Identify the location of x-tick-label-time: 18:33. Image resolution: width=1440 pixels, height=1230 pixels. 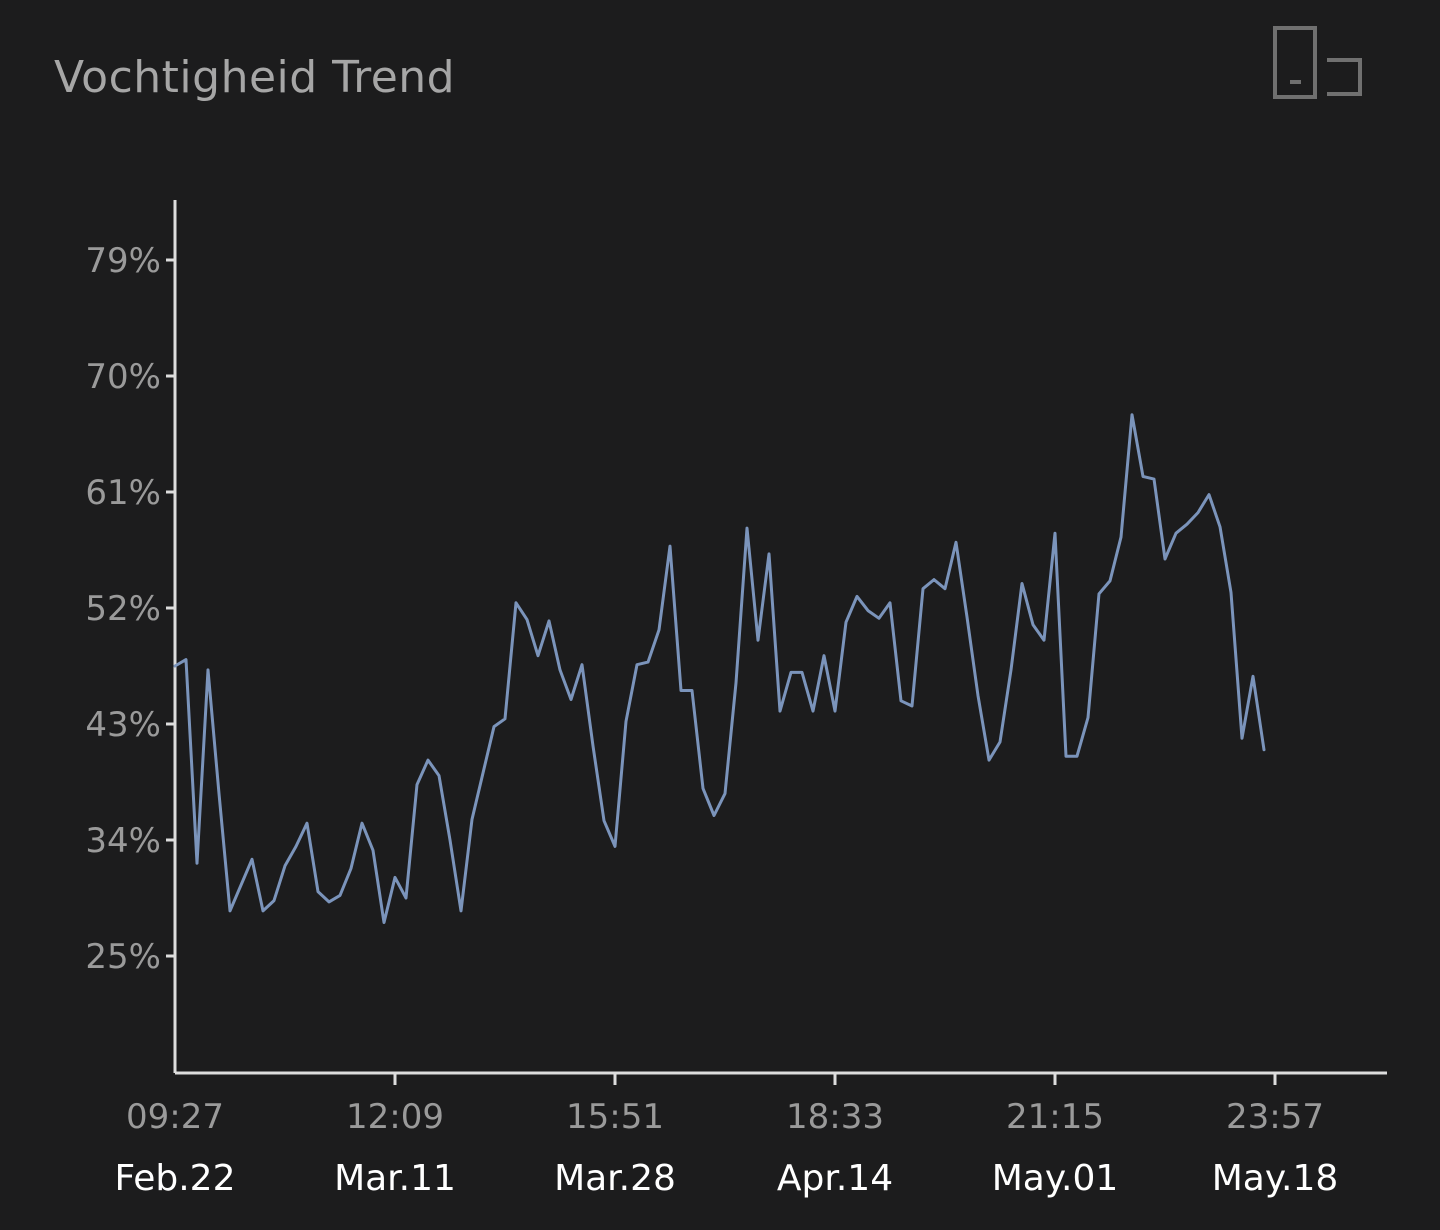
(835, 1117).